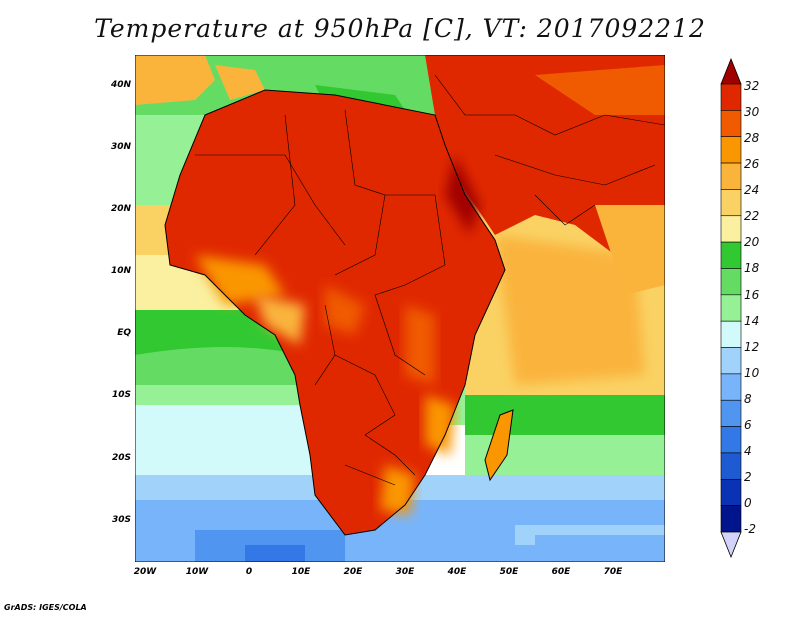 This screenshot has height=618, width=800. What do you see at coordinates (748, 399) in the screenshot?
I see `colorbar-label: 8` at bounding box center [748, 399].